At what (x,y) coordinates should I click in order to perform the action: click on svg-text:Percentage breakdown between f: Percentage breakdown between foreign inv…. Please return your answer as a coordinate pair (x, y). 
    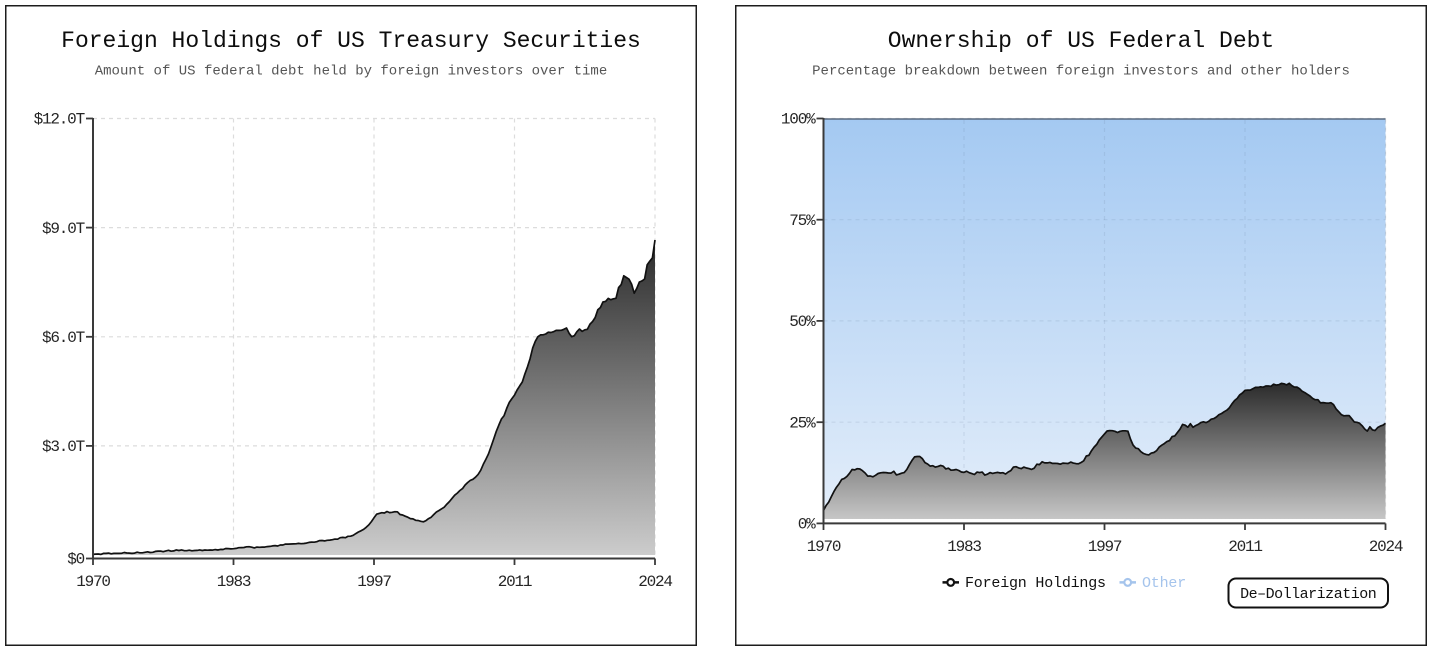
    Looking at the image, I should click on (1081, 72).